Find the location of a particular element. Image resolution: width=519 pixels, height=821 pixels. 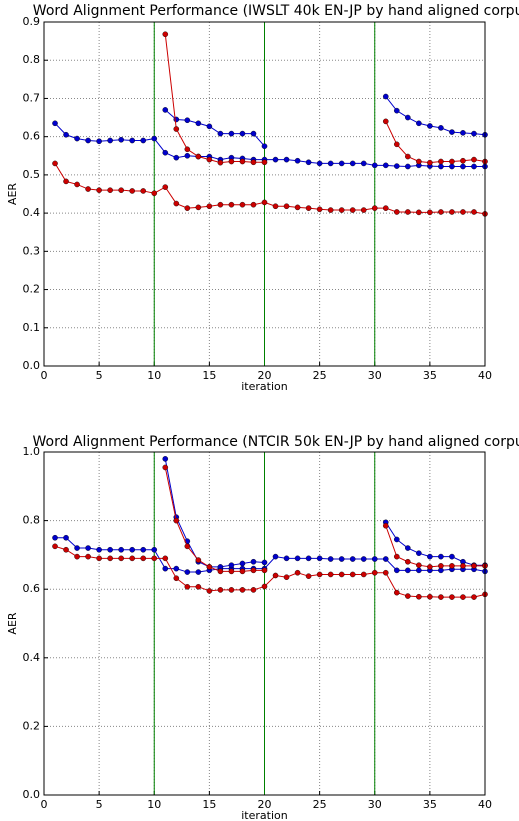

y-tick-label: 0.7 is located at coordinates (32, 97).